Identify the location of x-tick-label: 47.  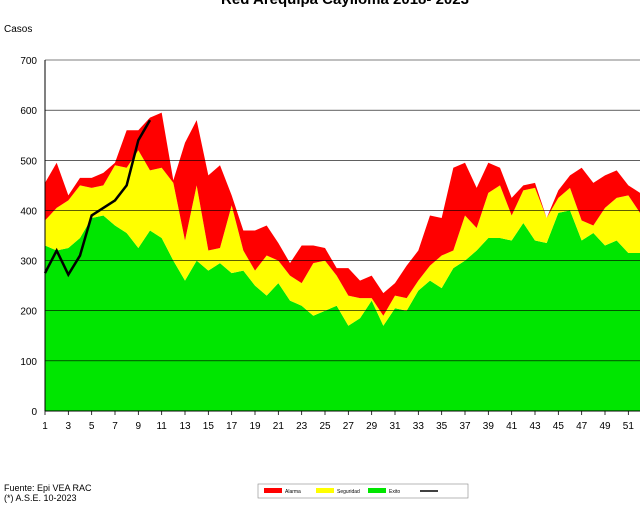
(582, 426).